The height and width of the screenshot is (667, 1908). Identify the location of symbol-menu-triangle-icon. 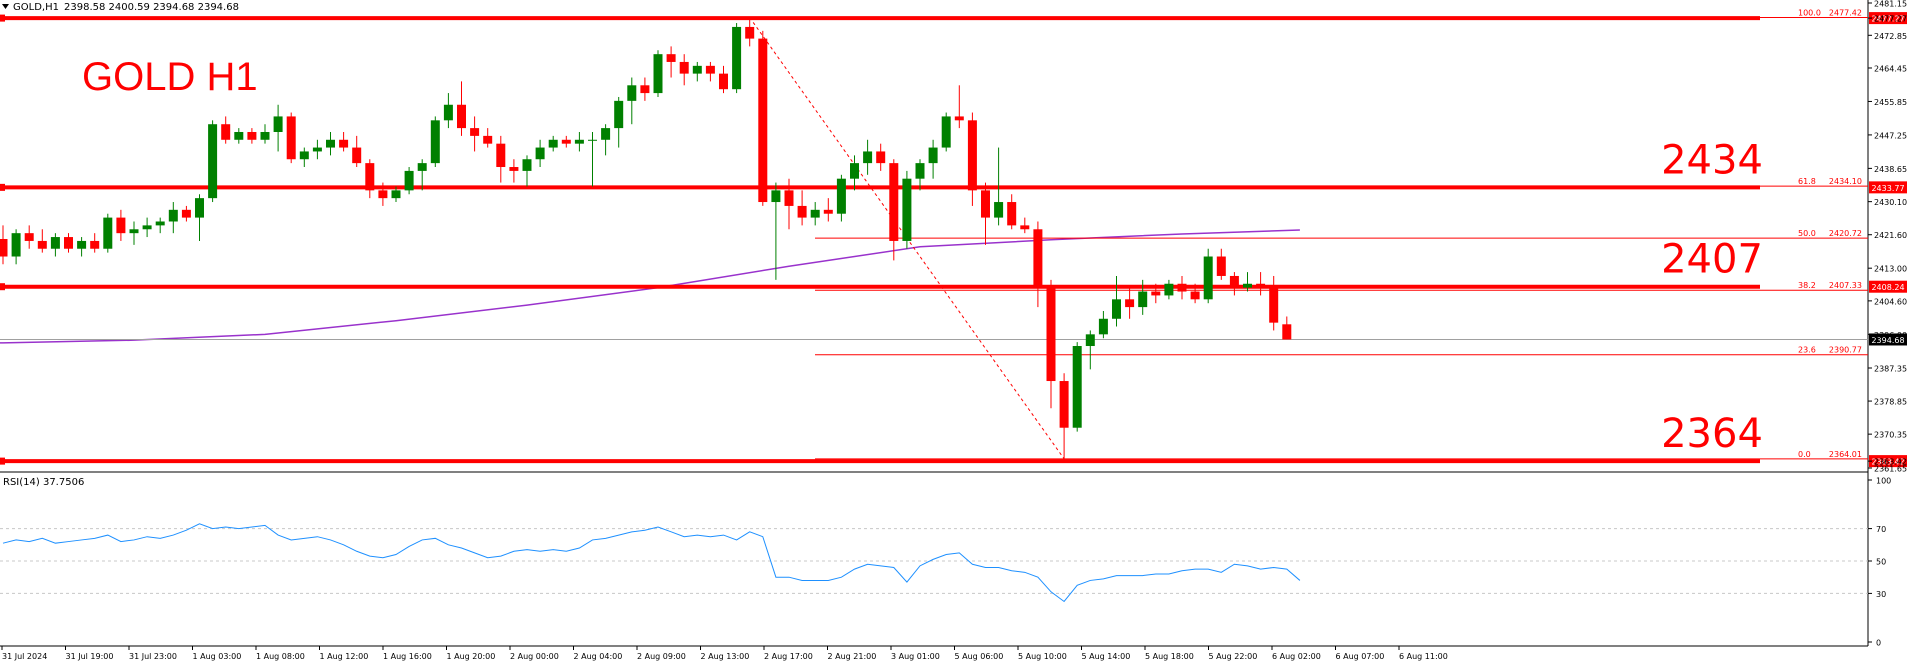
(5, 6).